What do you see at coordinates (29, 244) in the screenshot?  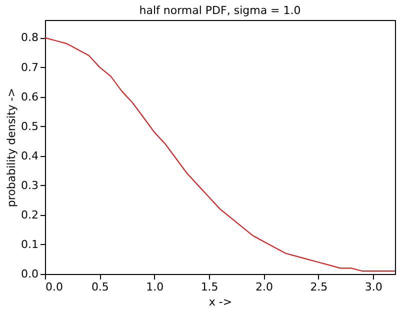 I see `y-tick-label: 0.1` at bounding box center [29, 244].